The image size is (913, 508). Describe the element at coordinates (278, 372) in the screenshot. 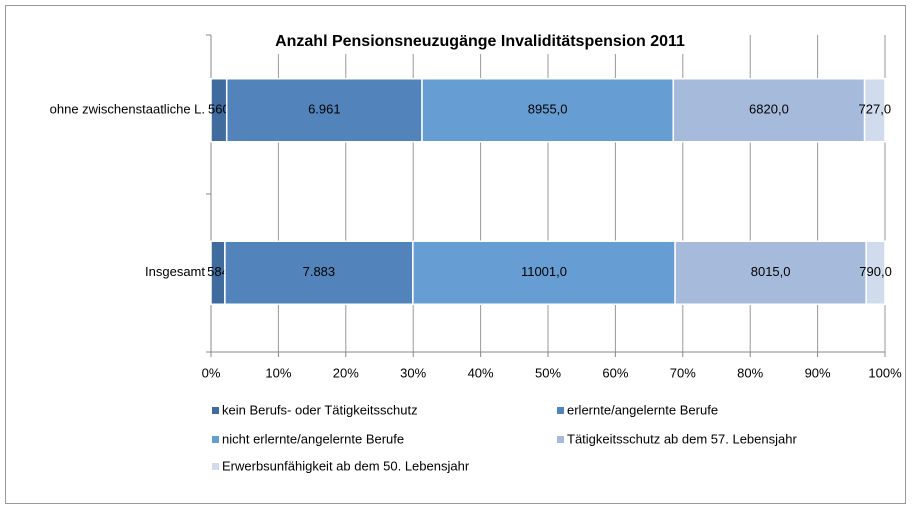

I see `x-tick-label: 10%` at that location.